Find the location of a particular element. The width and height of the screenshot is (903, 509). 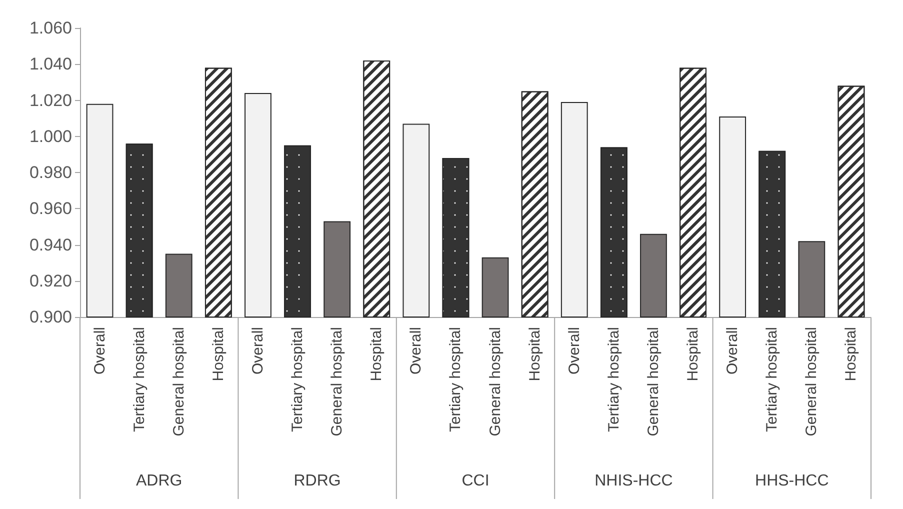

text: ADRG is located at coordinates (159, 481).